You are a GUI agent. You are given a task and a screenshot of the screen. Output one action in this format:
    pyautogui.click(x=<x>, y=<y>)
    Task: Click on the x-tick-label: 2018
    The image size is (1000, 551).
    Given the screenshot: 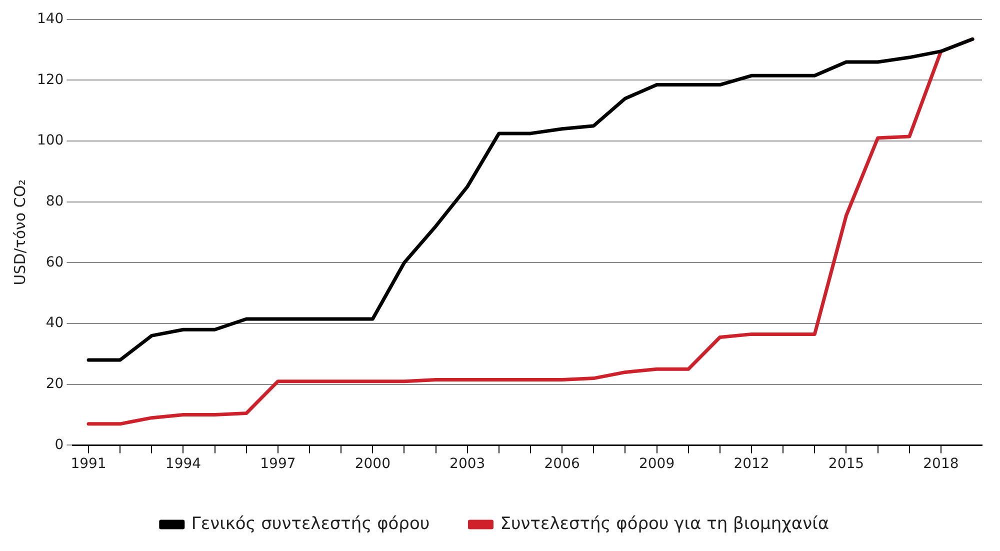 What is the action you would take?
    pyautogui.click(x=941, y=464)
    